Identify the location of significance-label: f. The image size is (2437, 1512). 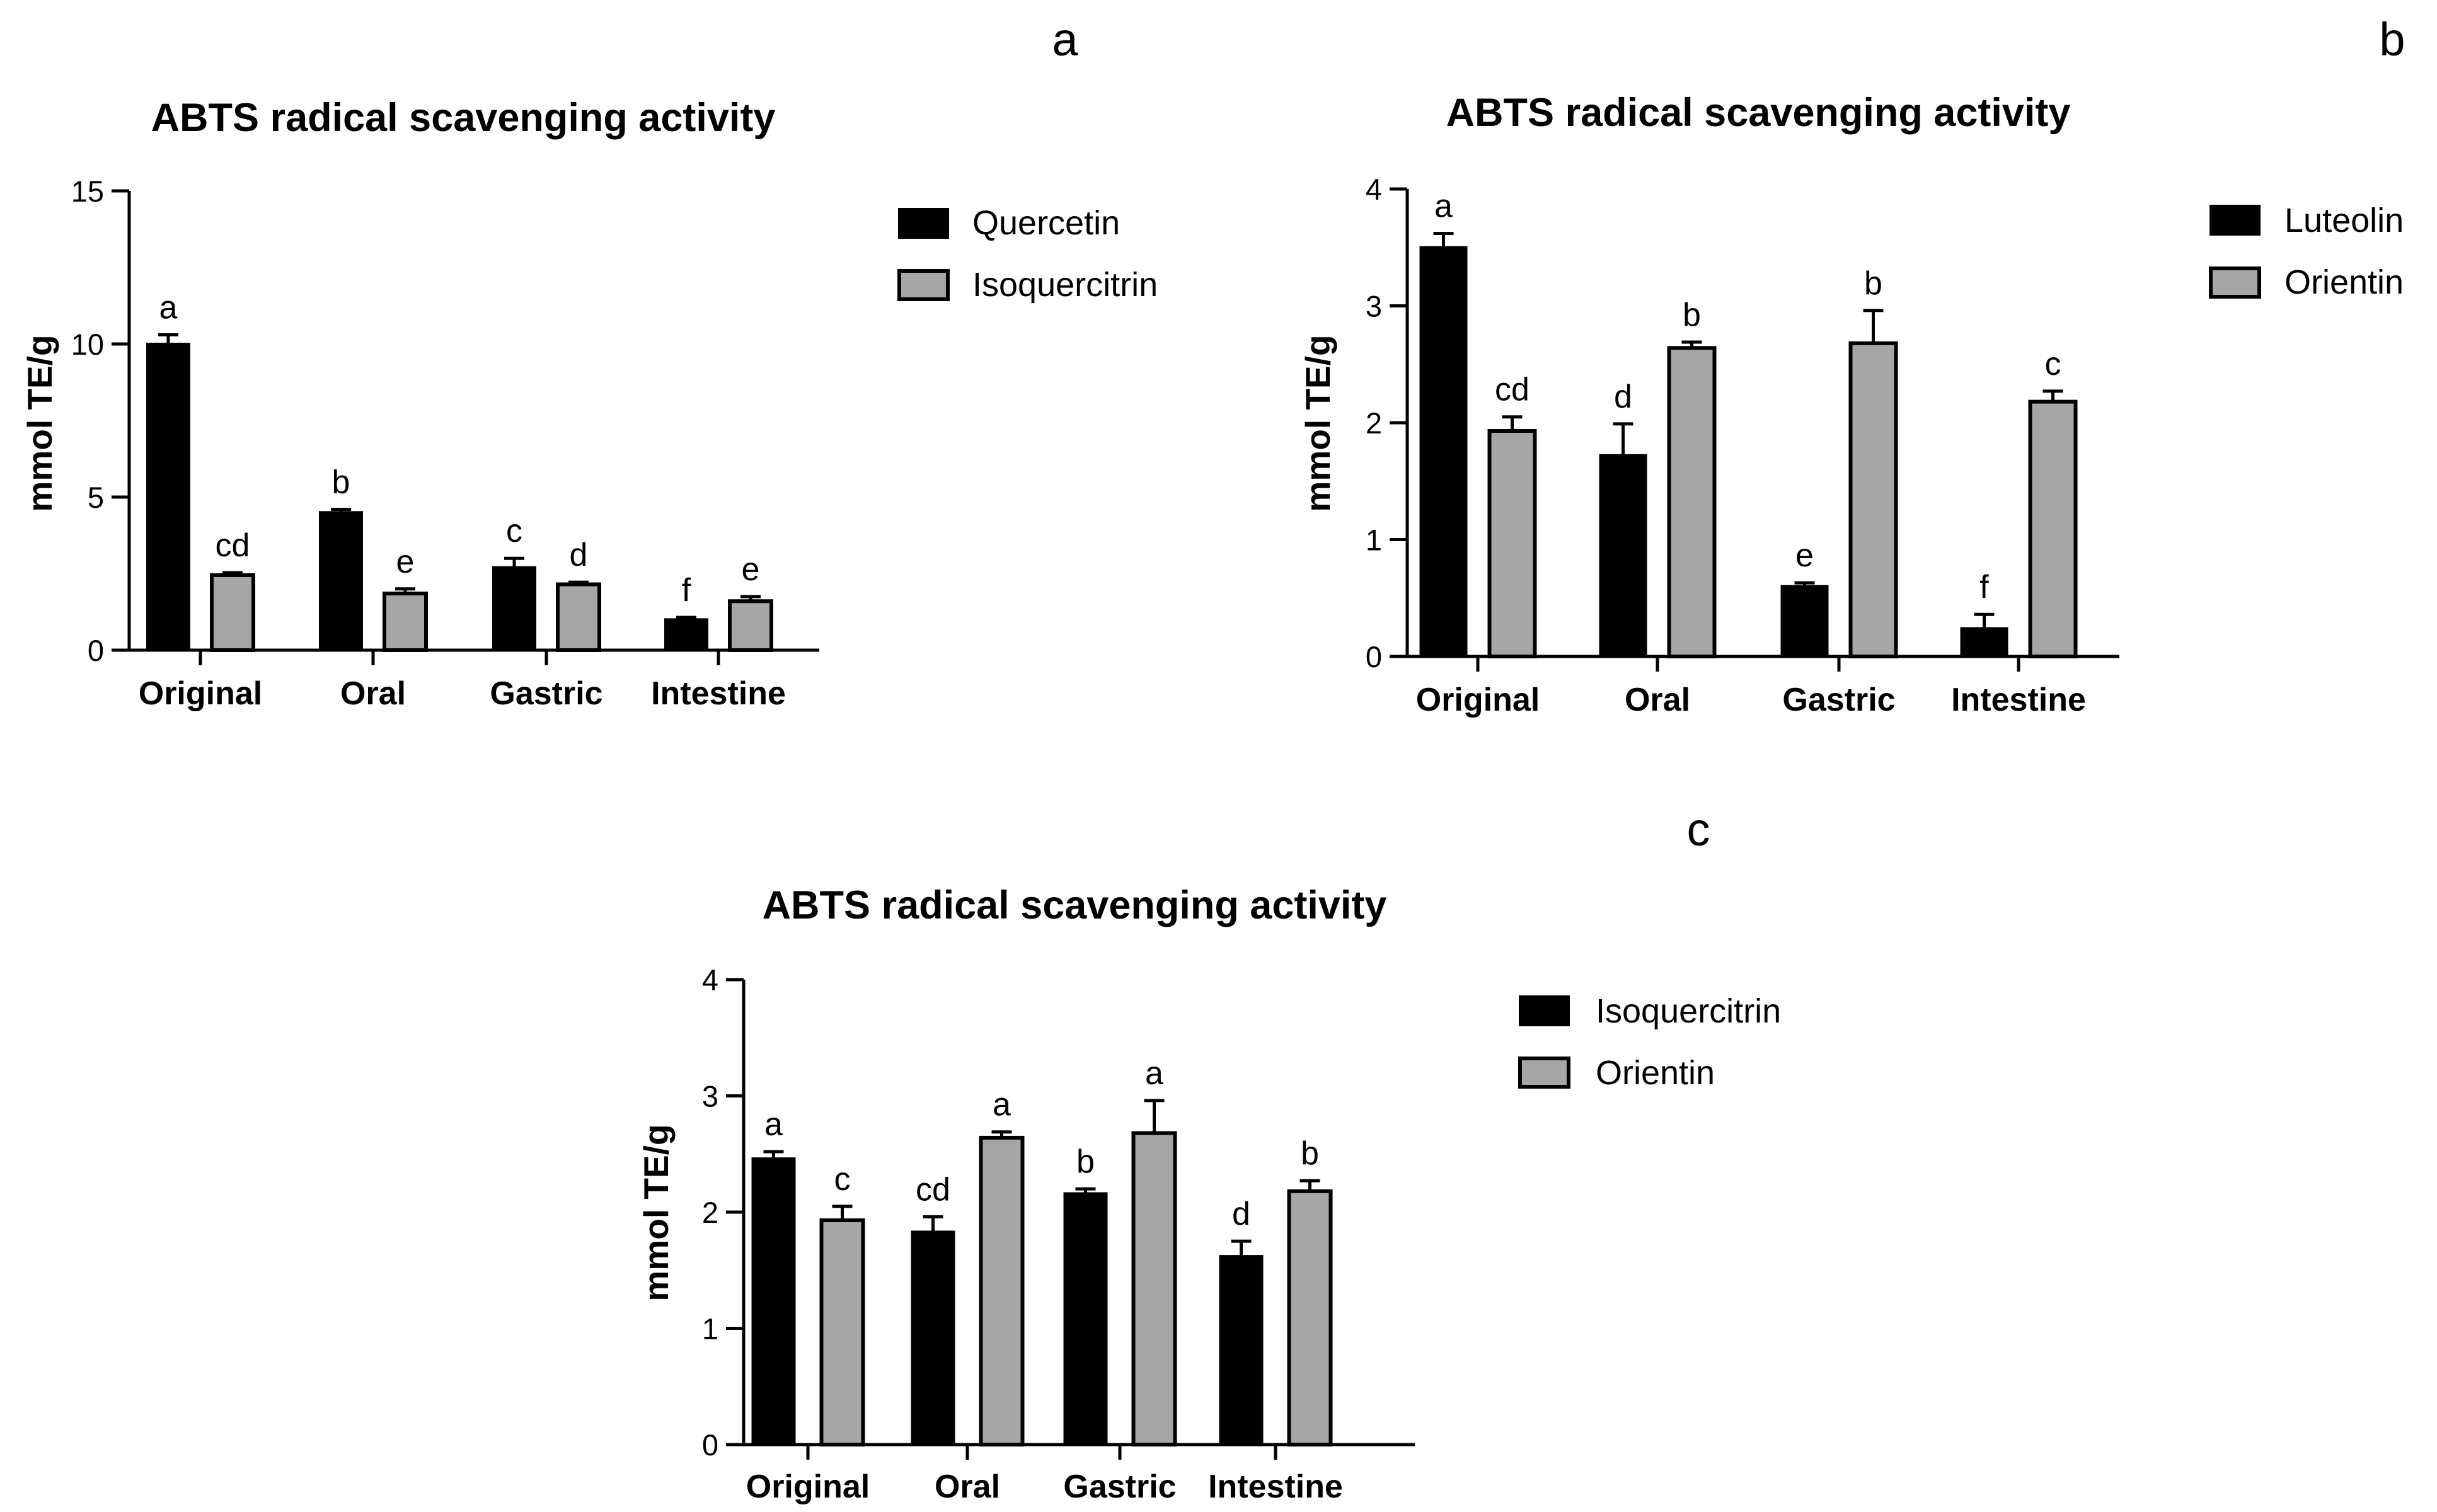
(1984, 587).